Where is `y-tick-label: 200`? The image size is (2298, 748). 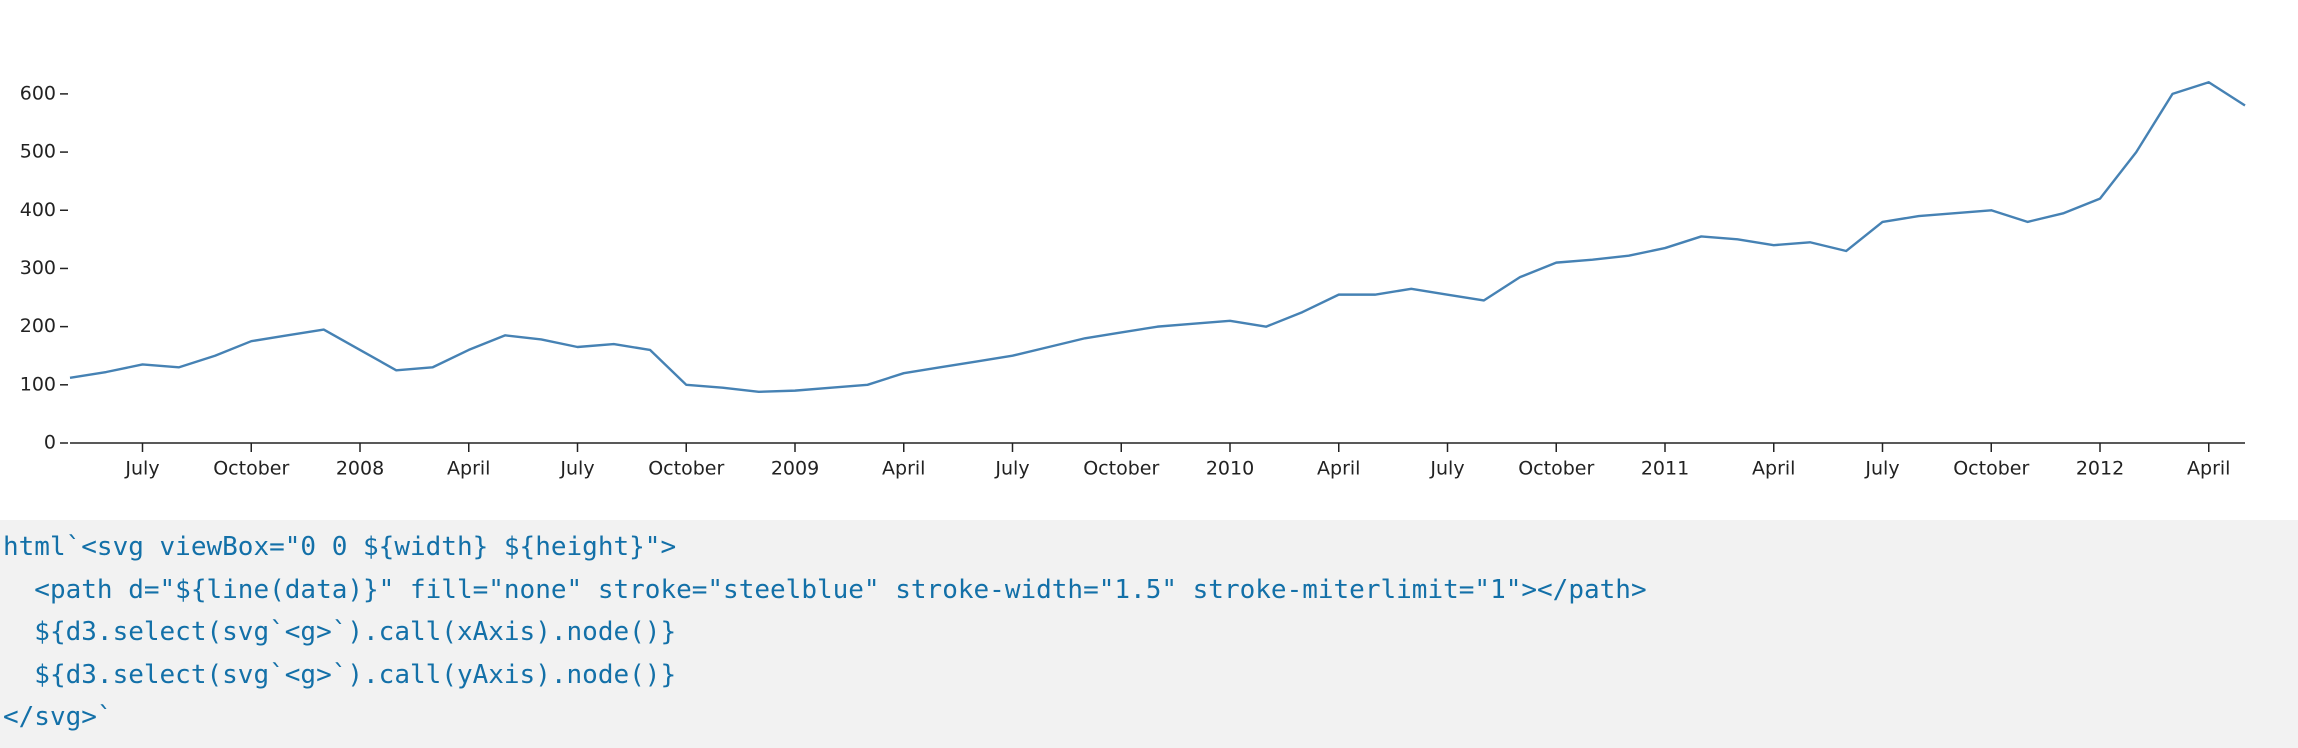
y-tick-label: 200 is located at coordinates (38, 326).